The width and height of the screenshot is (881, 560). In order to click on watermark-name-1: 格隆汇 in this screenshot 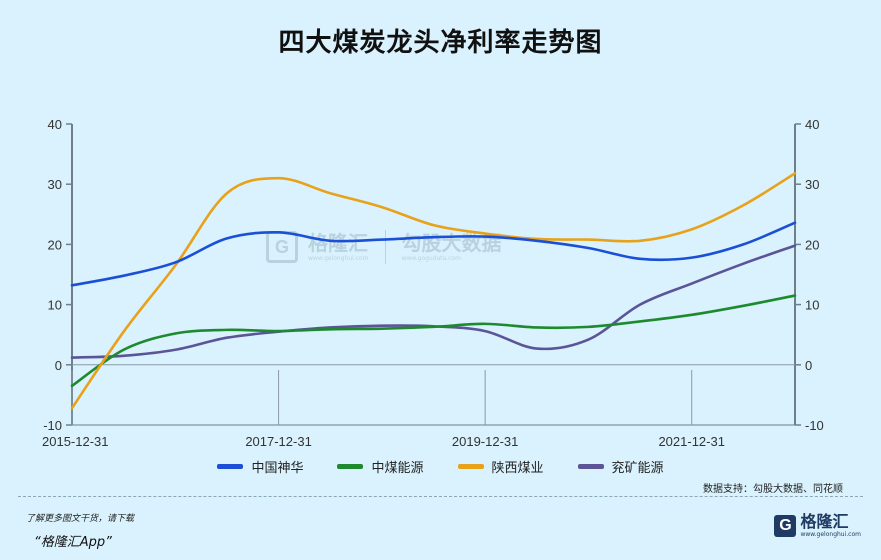, I will do `click(338, 242)`.